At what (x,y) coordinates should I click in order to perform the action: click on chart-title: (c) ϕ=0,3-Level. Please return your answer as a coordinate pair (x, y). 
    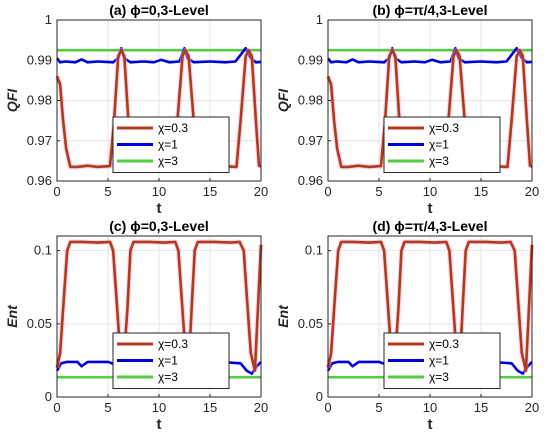
    Looking at the image, I should click on (159, 226).